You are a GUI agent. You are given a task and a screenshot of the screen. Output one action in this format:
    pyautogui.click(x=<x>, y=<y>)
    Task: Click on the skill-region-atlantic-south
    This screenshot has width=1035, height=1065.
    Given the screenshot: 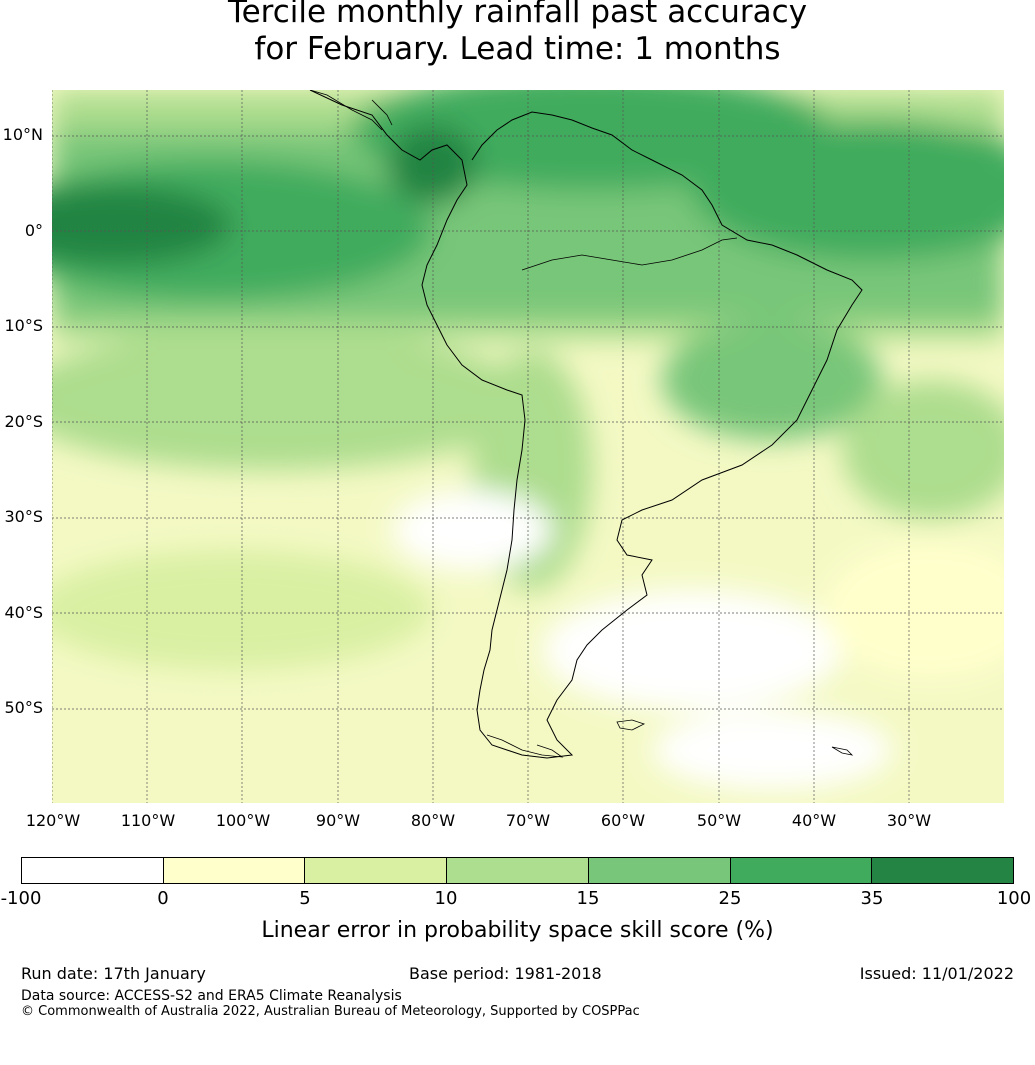 What is the action you would take?
    pyautogui.click(x=913, y=610)
    